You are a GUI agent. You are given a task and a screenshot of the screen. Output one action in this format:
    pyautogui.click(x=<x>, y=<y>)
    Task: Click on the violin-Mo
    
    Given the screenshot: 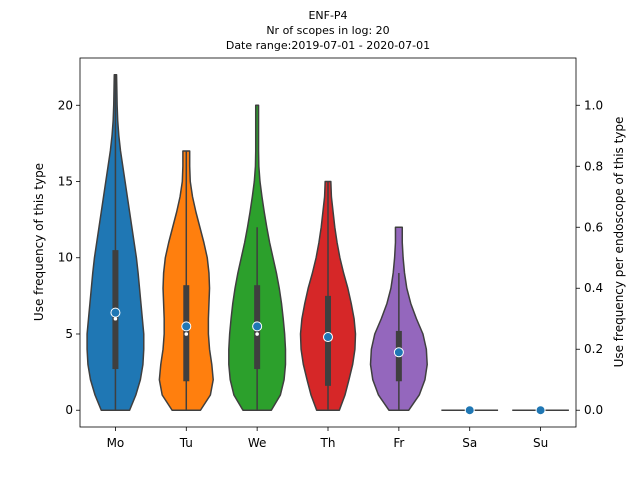 What is the action you would take?
    pyautogui.click(x=115, y=242)
    